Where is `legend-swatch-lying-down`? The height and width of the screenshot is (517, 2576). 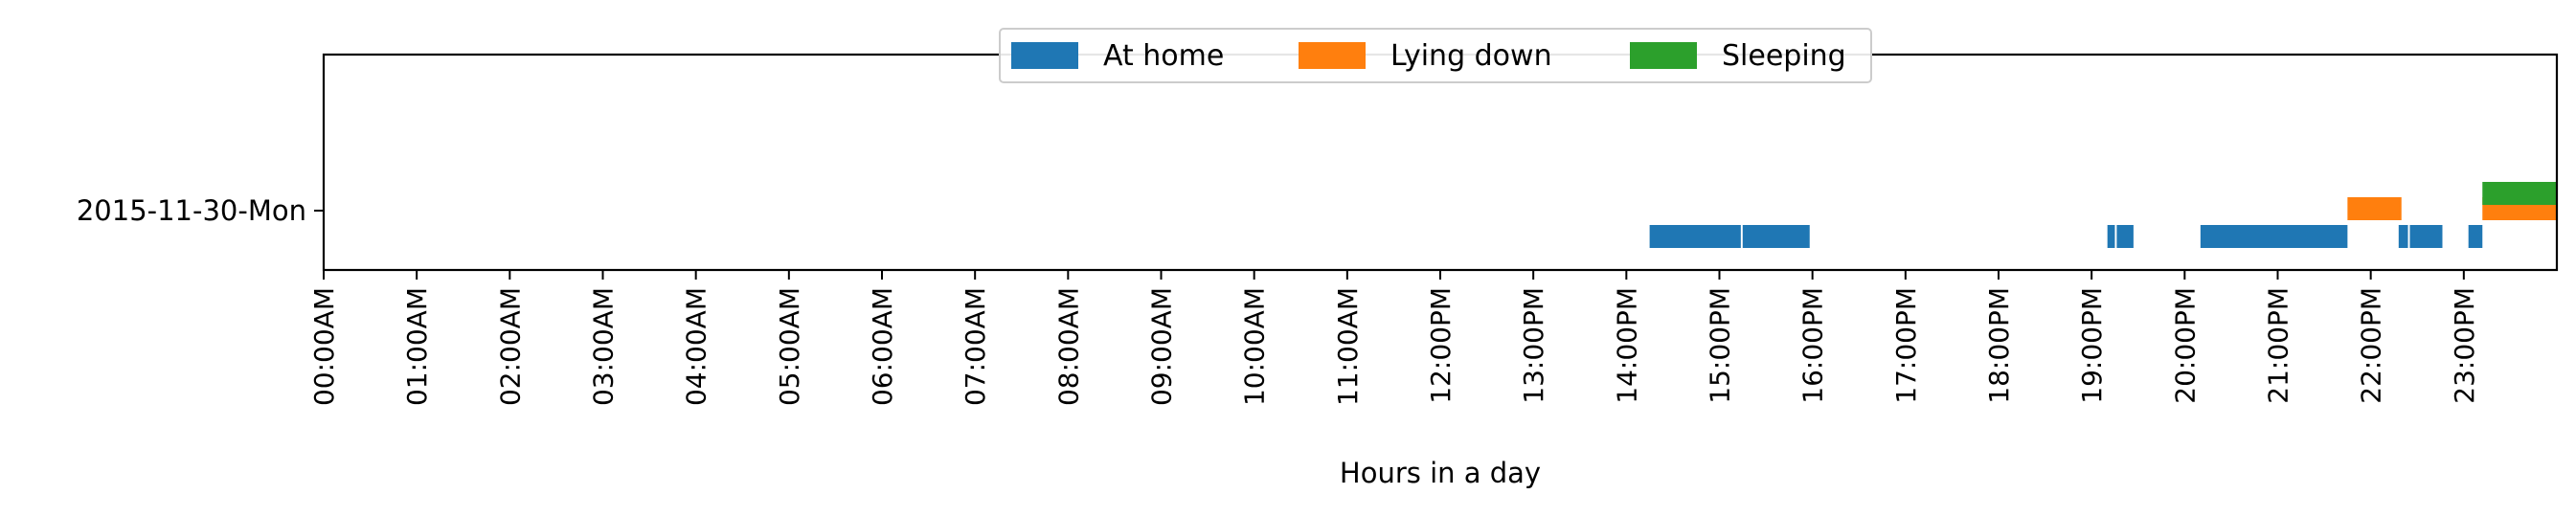 legend-swatch-lying-down is located at coordinates (1332, 55).